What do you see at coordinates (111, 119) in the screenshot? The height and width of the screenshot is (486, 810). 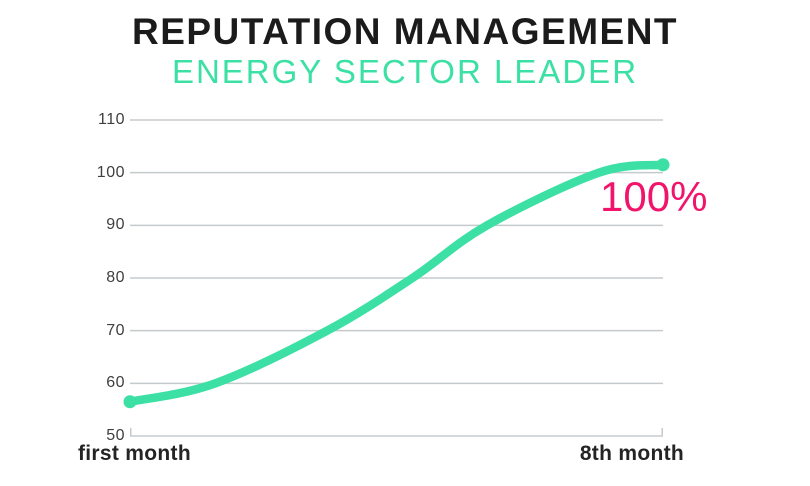 I see `y-tick-label: 110` at bounding box center [111, 119].